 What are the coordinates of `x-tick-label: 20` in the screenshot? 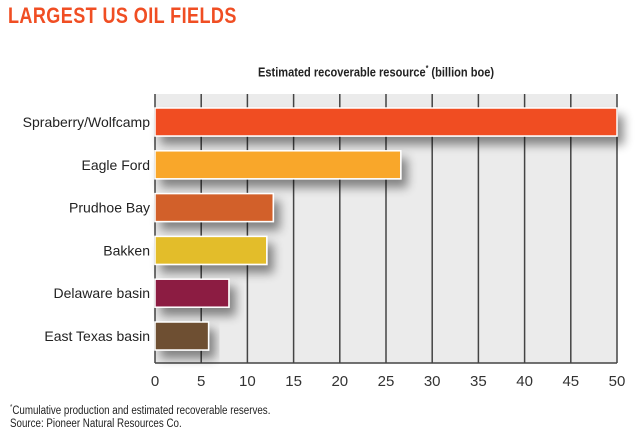 It's located at (339, 381).